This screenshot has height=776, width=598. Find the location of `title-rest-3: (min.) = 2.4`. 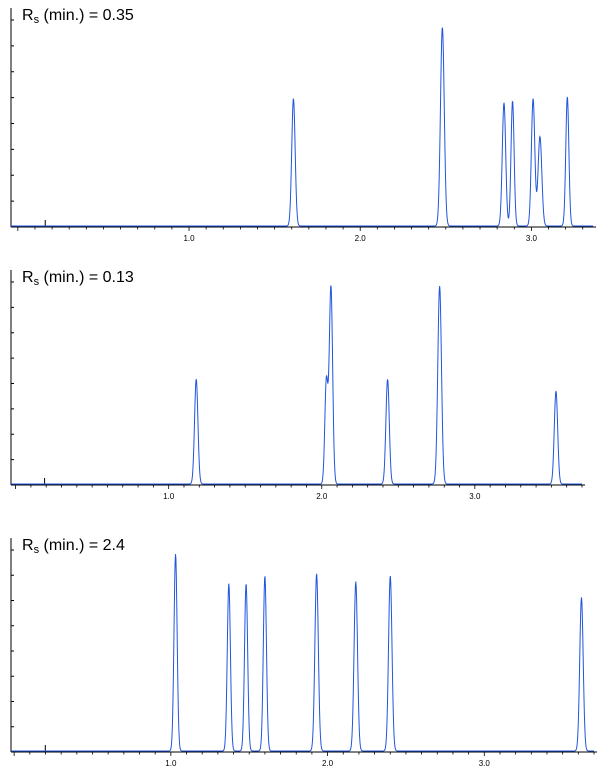

title-rest-3: (min.) = 2.4 is located at coordinates (82, 545).